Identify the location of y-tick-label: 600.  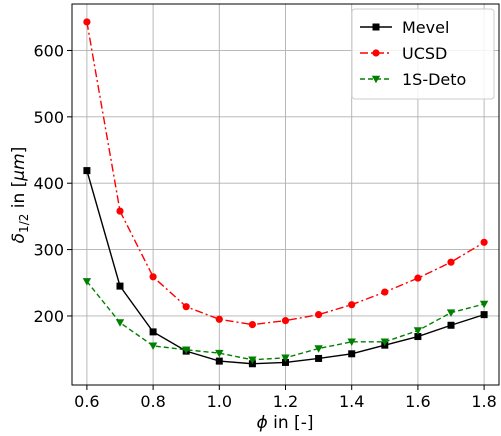
(48, 50).